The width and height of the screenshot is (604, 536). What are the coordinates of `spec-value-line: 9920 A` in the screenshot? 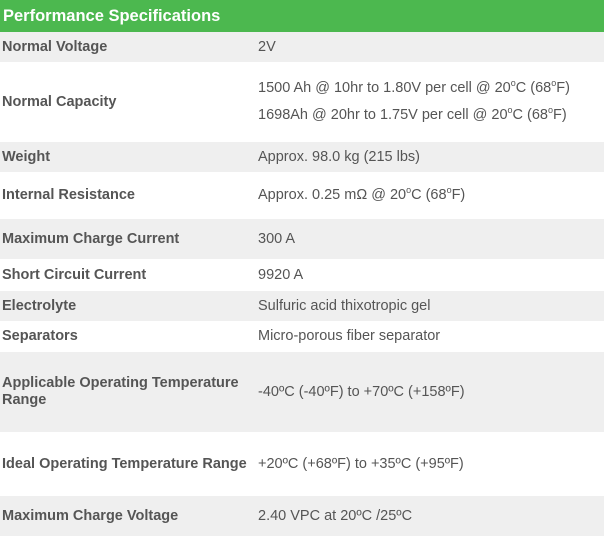 It's located at (281, 274).